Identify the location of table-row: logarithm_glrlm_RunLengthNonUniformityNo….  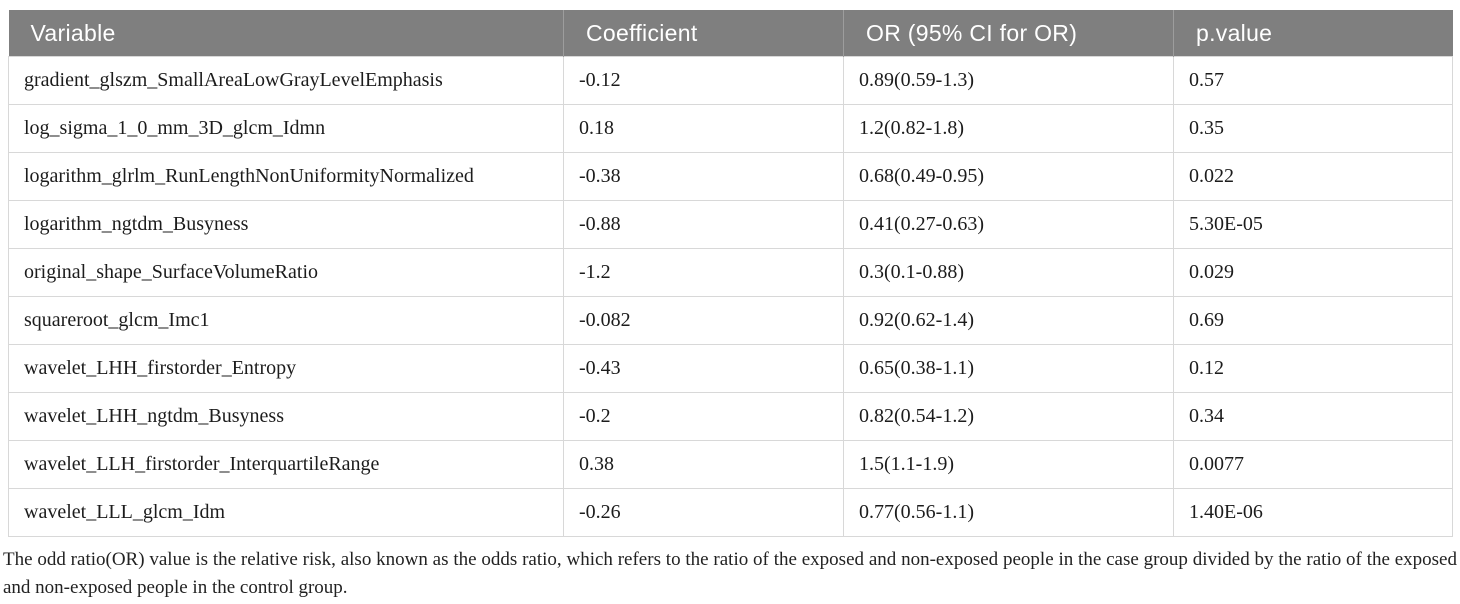
(730, 176).